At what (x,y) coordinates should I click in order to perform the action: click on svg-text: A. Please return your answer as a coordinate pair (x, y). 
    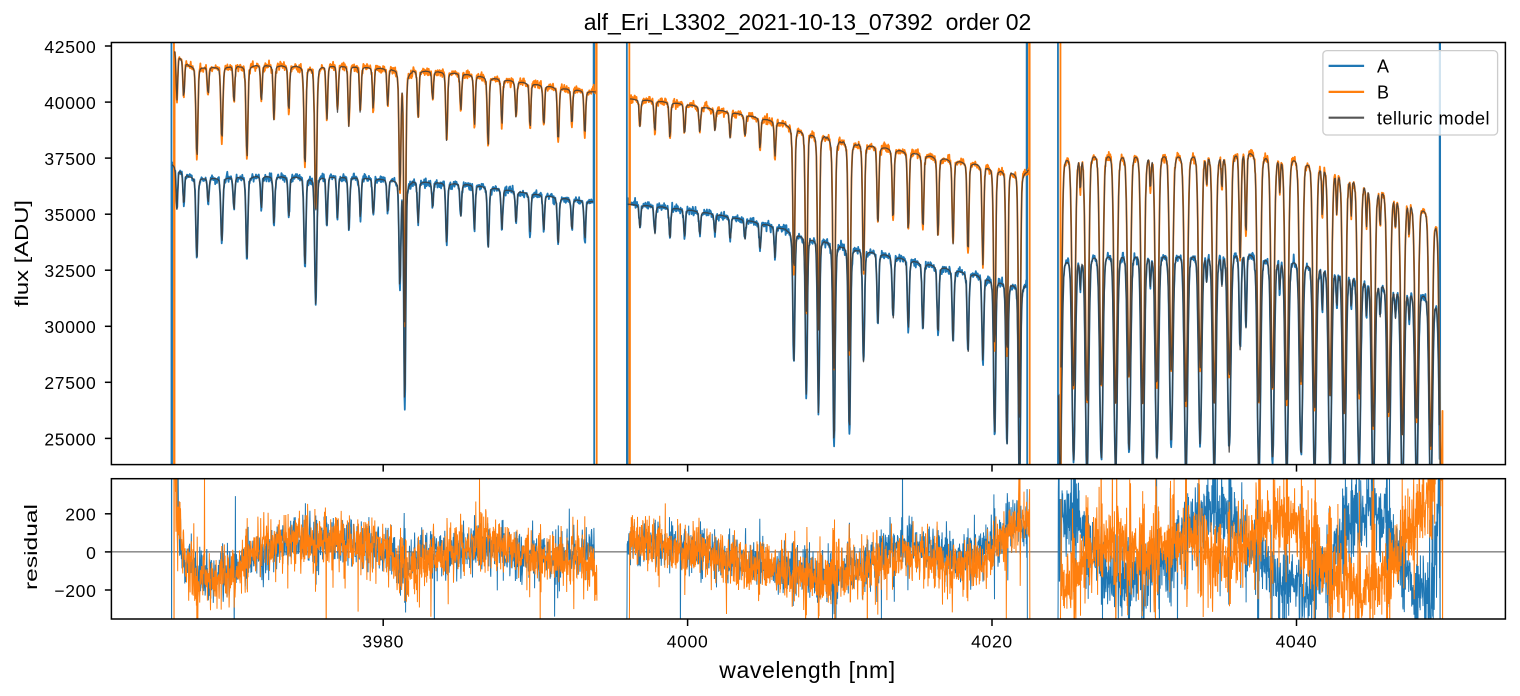
    Looking at the image, I should click on (1383, 67).